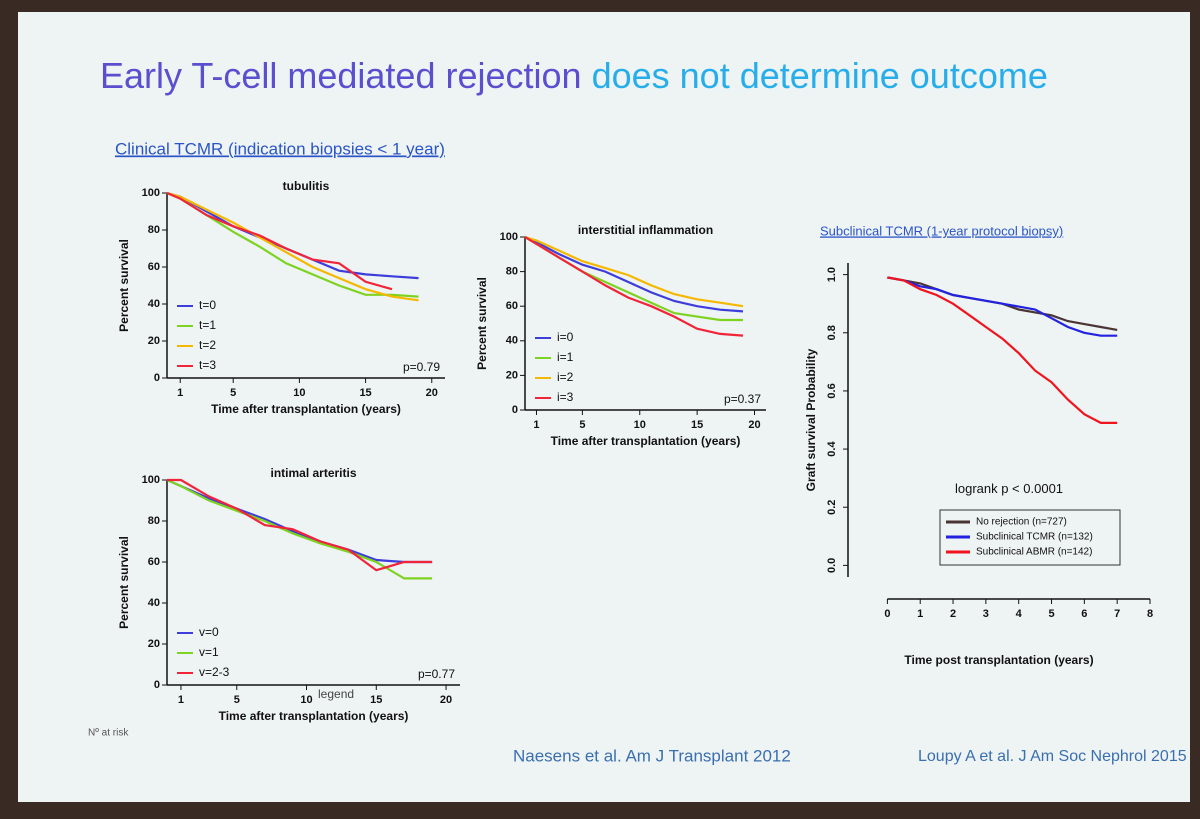  I want to click on x-tick-label: 4, so click(1019, 614).